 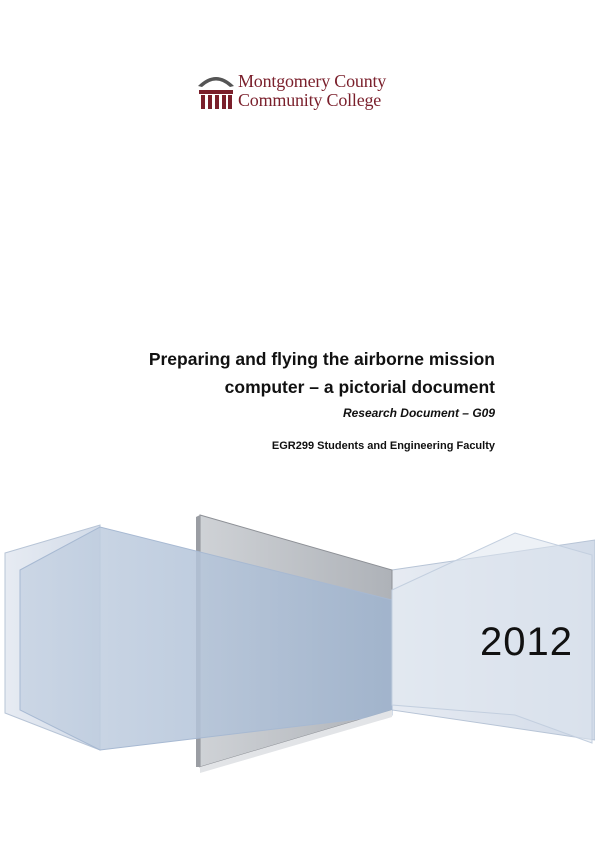 I want to click on college-logo: Montgomery County Community College, so click(x=311, y=93).